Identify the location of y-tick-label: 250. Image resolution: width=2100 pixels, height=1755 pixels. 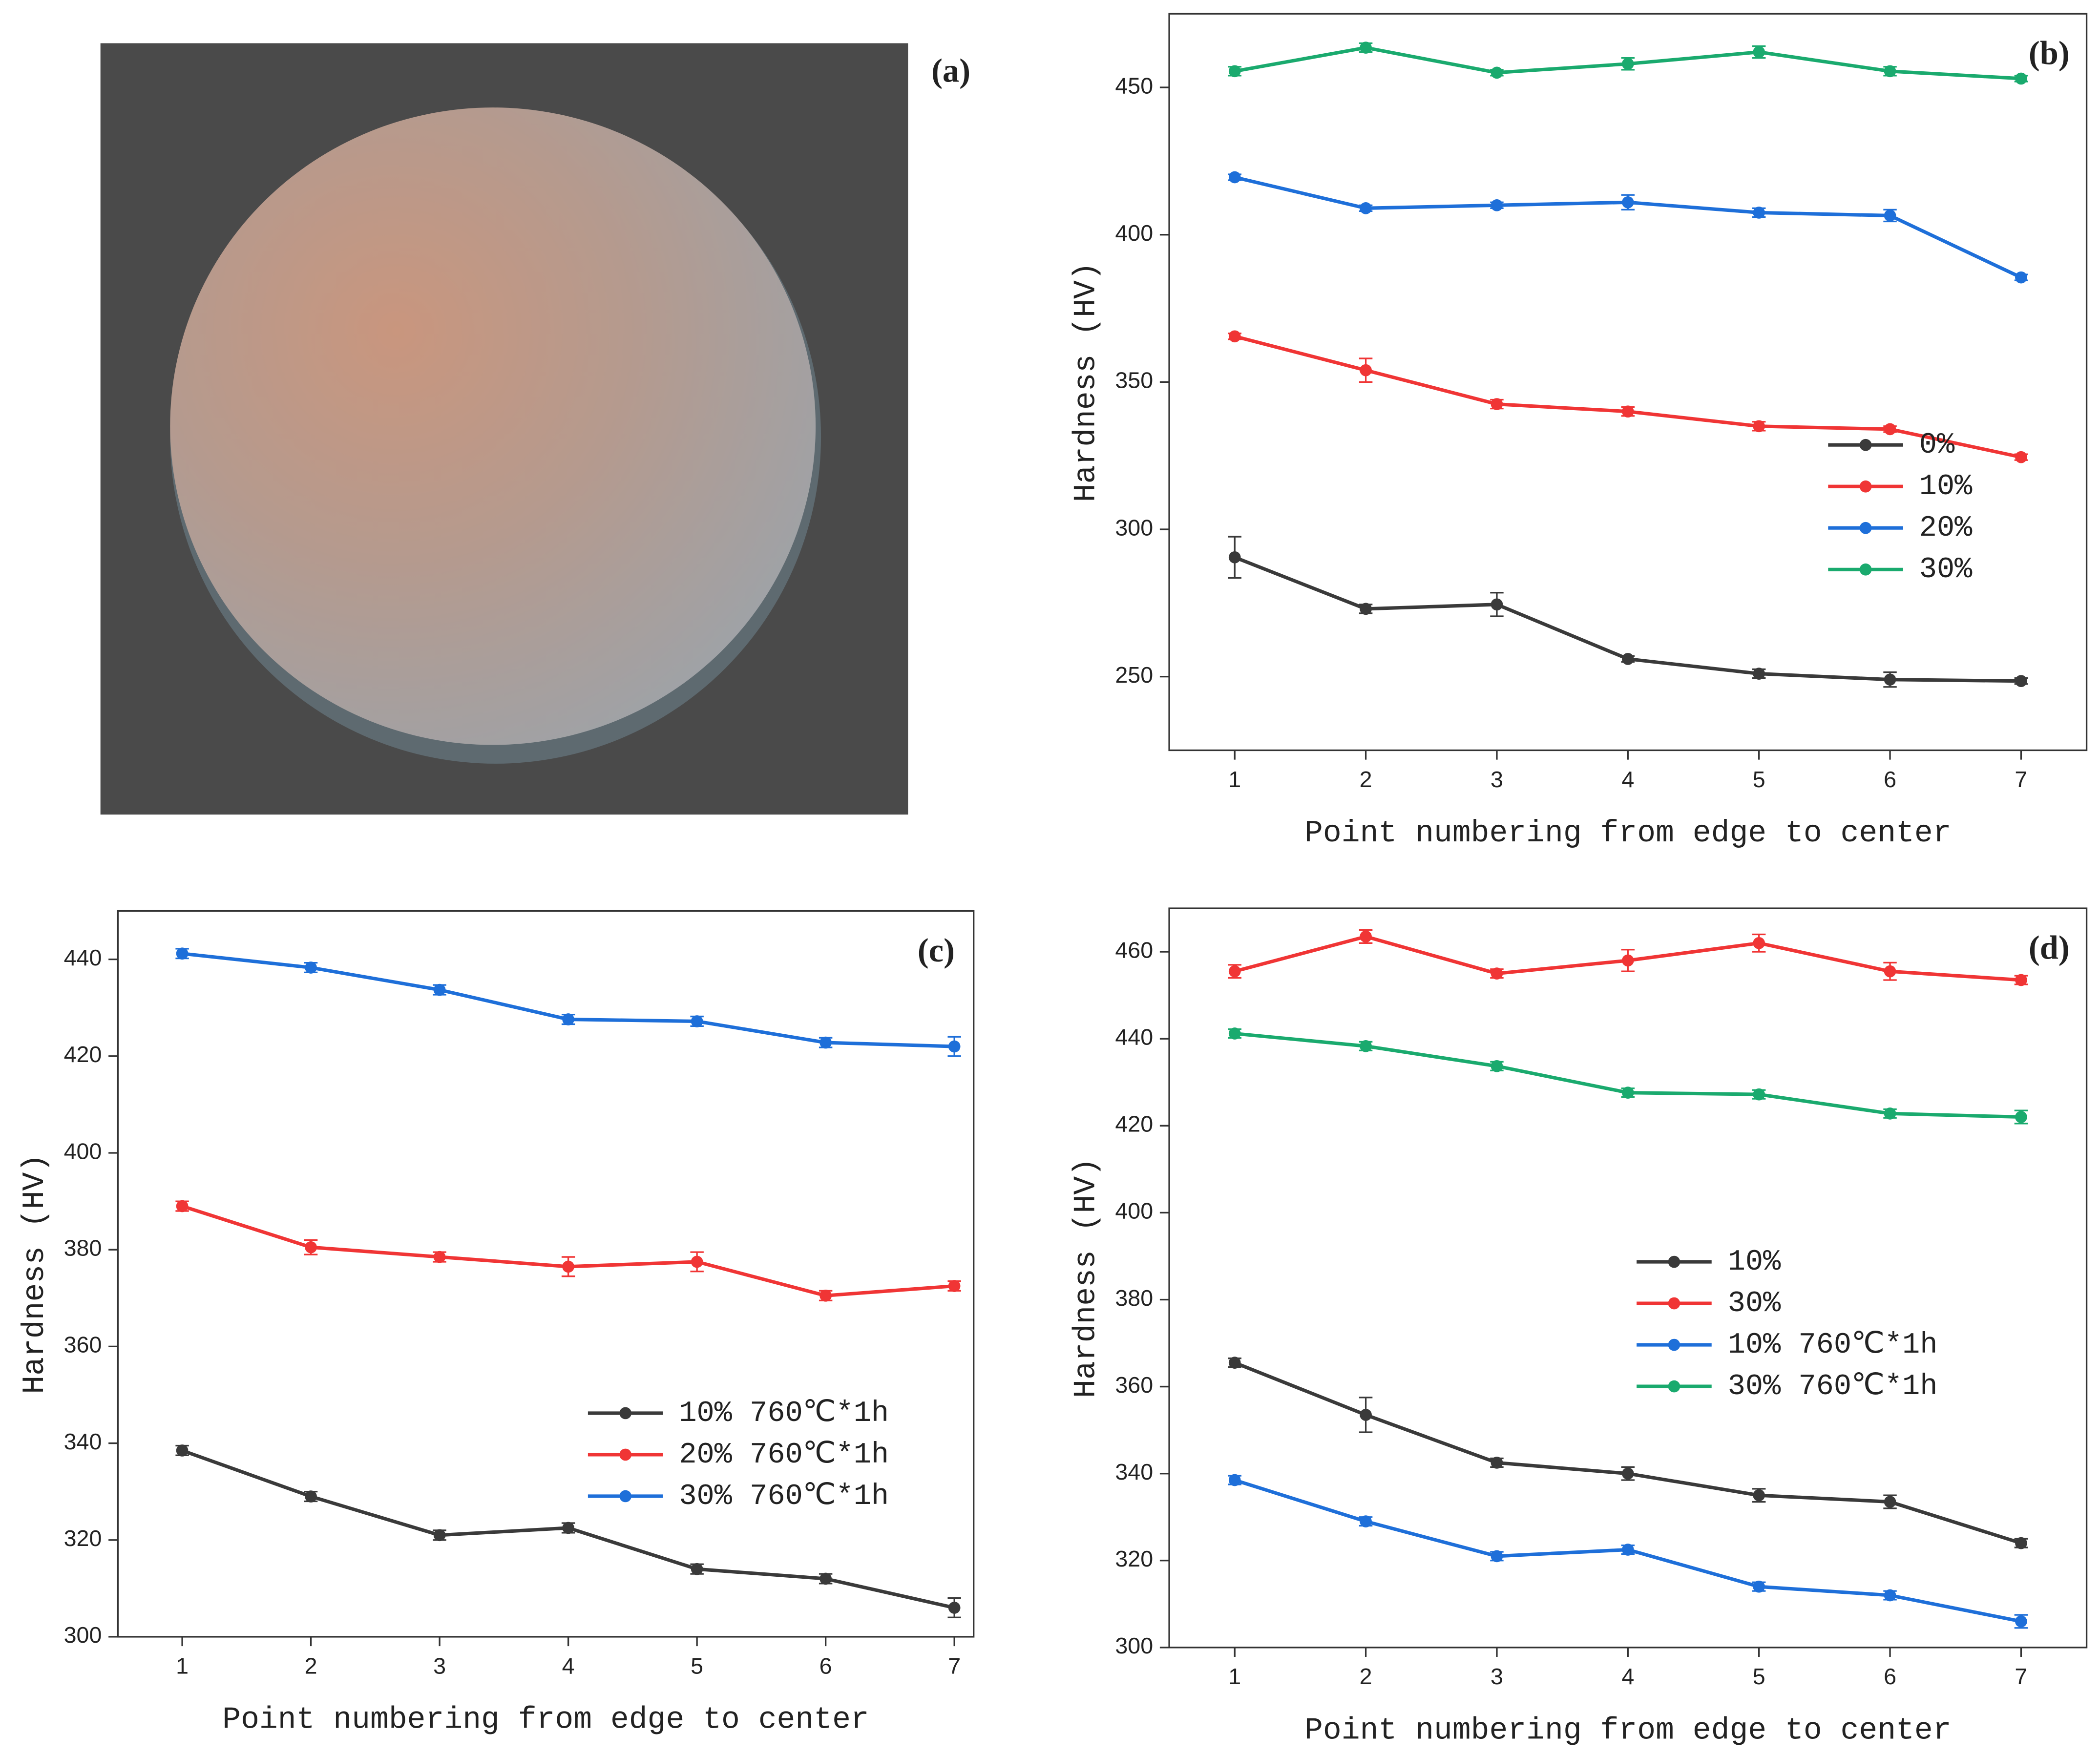
(1134, 675).